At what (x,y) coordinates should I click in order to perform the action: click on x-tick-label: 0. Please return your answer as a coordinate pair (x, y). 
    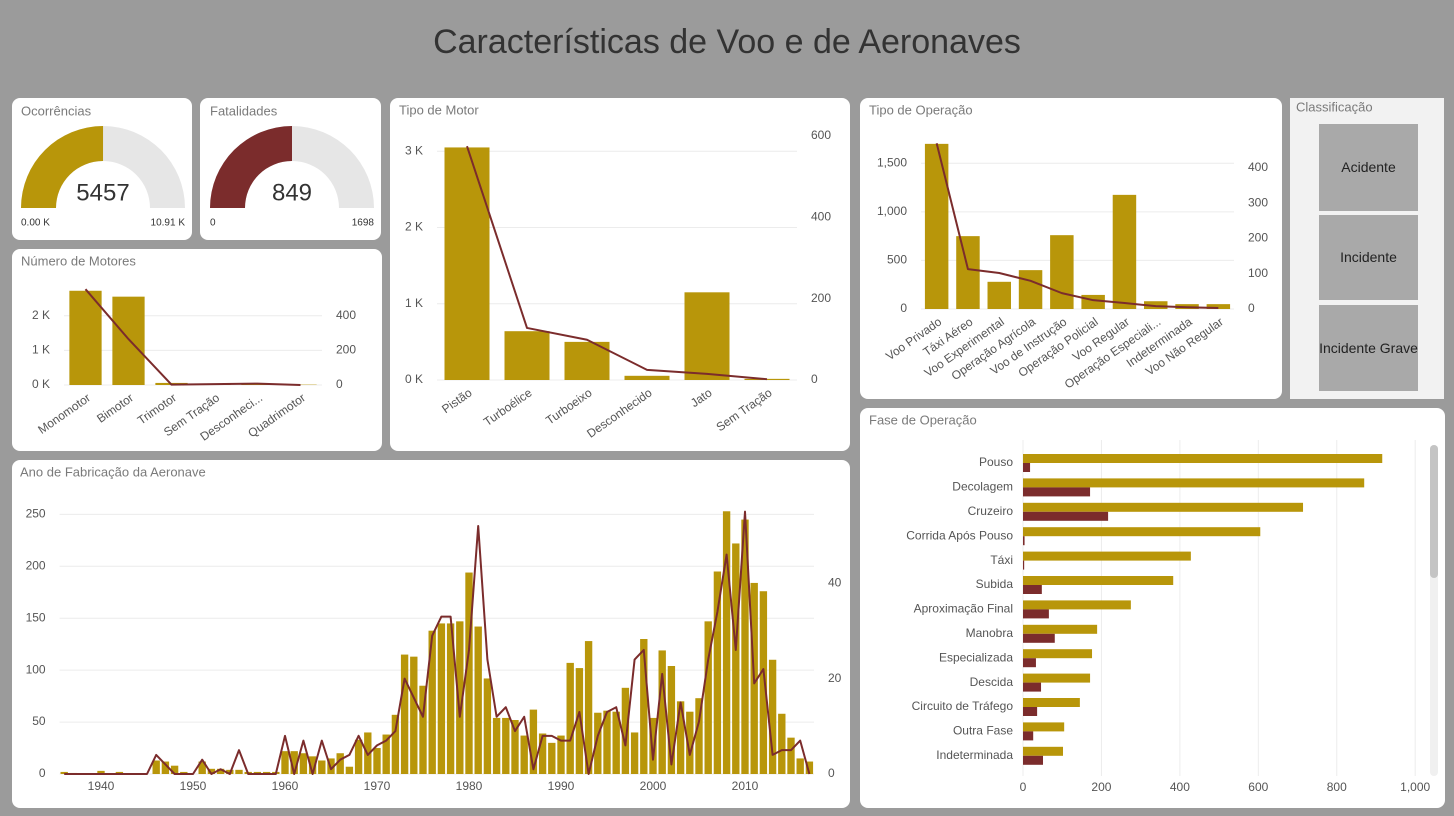
    Looking at the image, I should click on (1023, 787).